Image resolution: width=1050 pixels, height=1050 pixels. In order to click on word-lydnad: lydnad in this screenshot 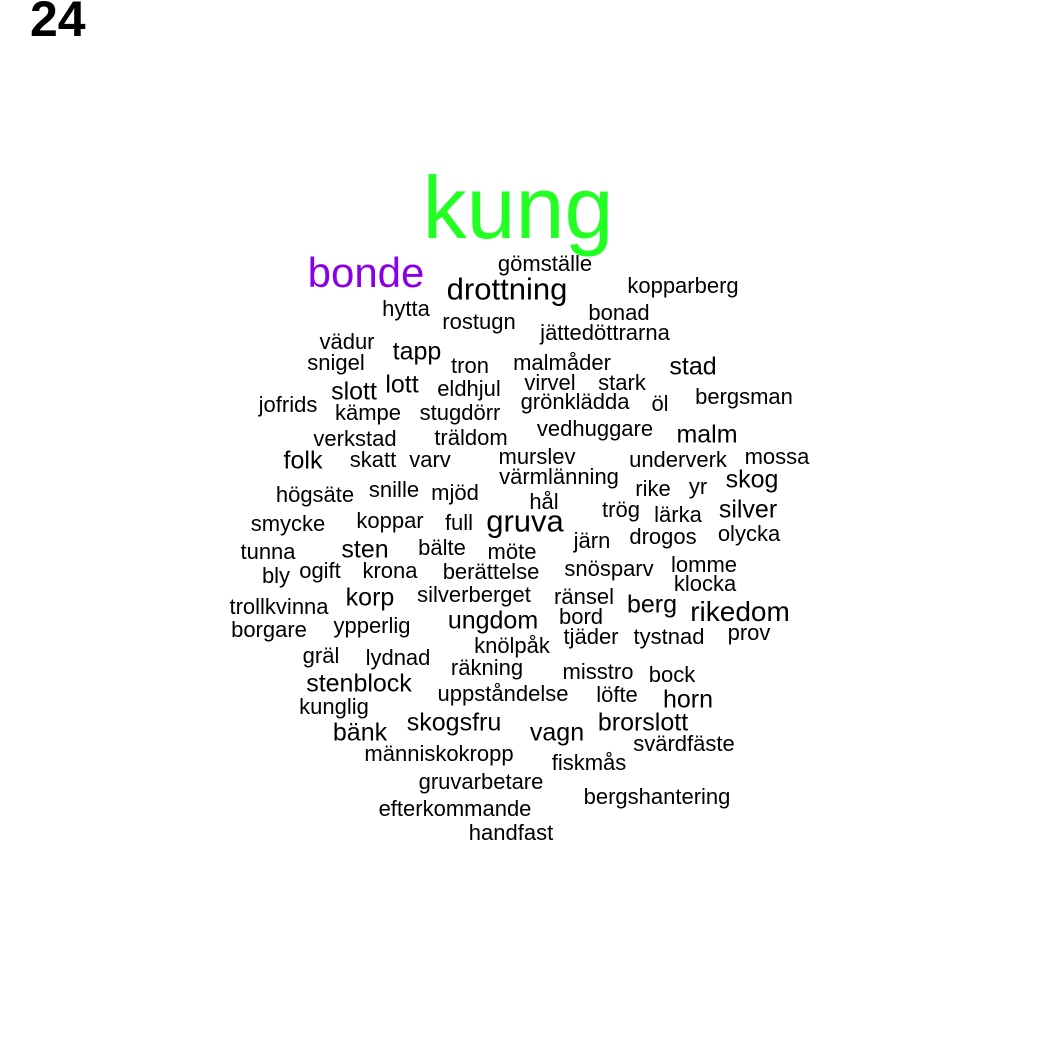, I will do `click(398, 657)`.